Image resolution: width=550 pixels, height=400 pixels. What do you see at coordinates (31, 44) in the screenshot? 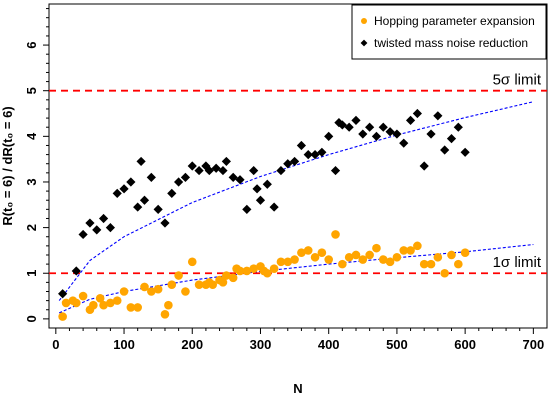
I see `y-tick-label: 6` at bounding box center [31, 44].